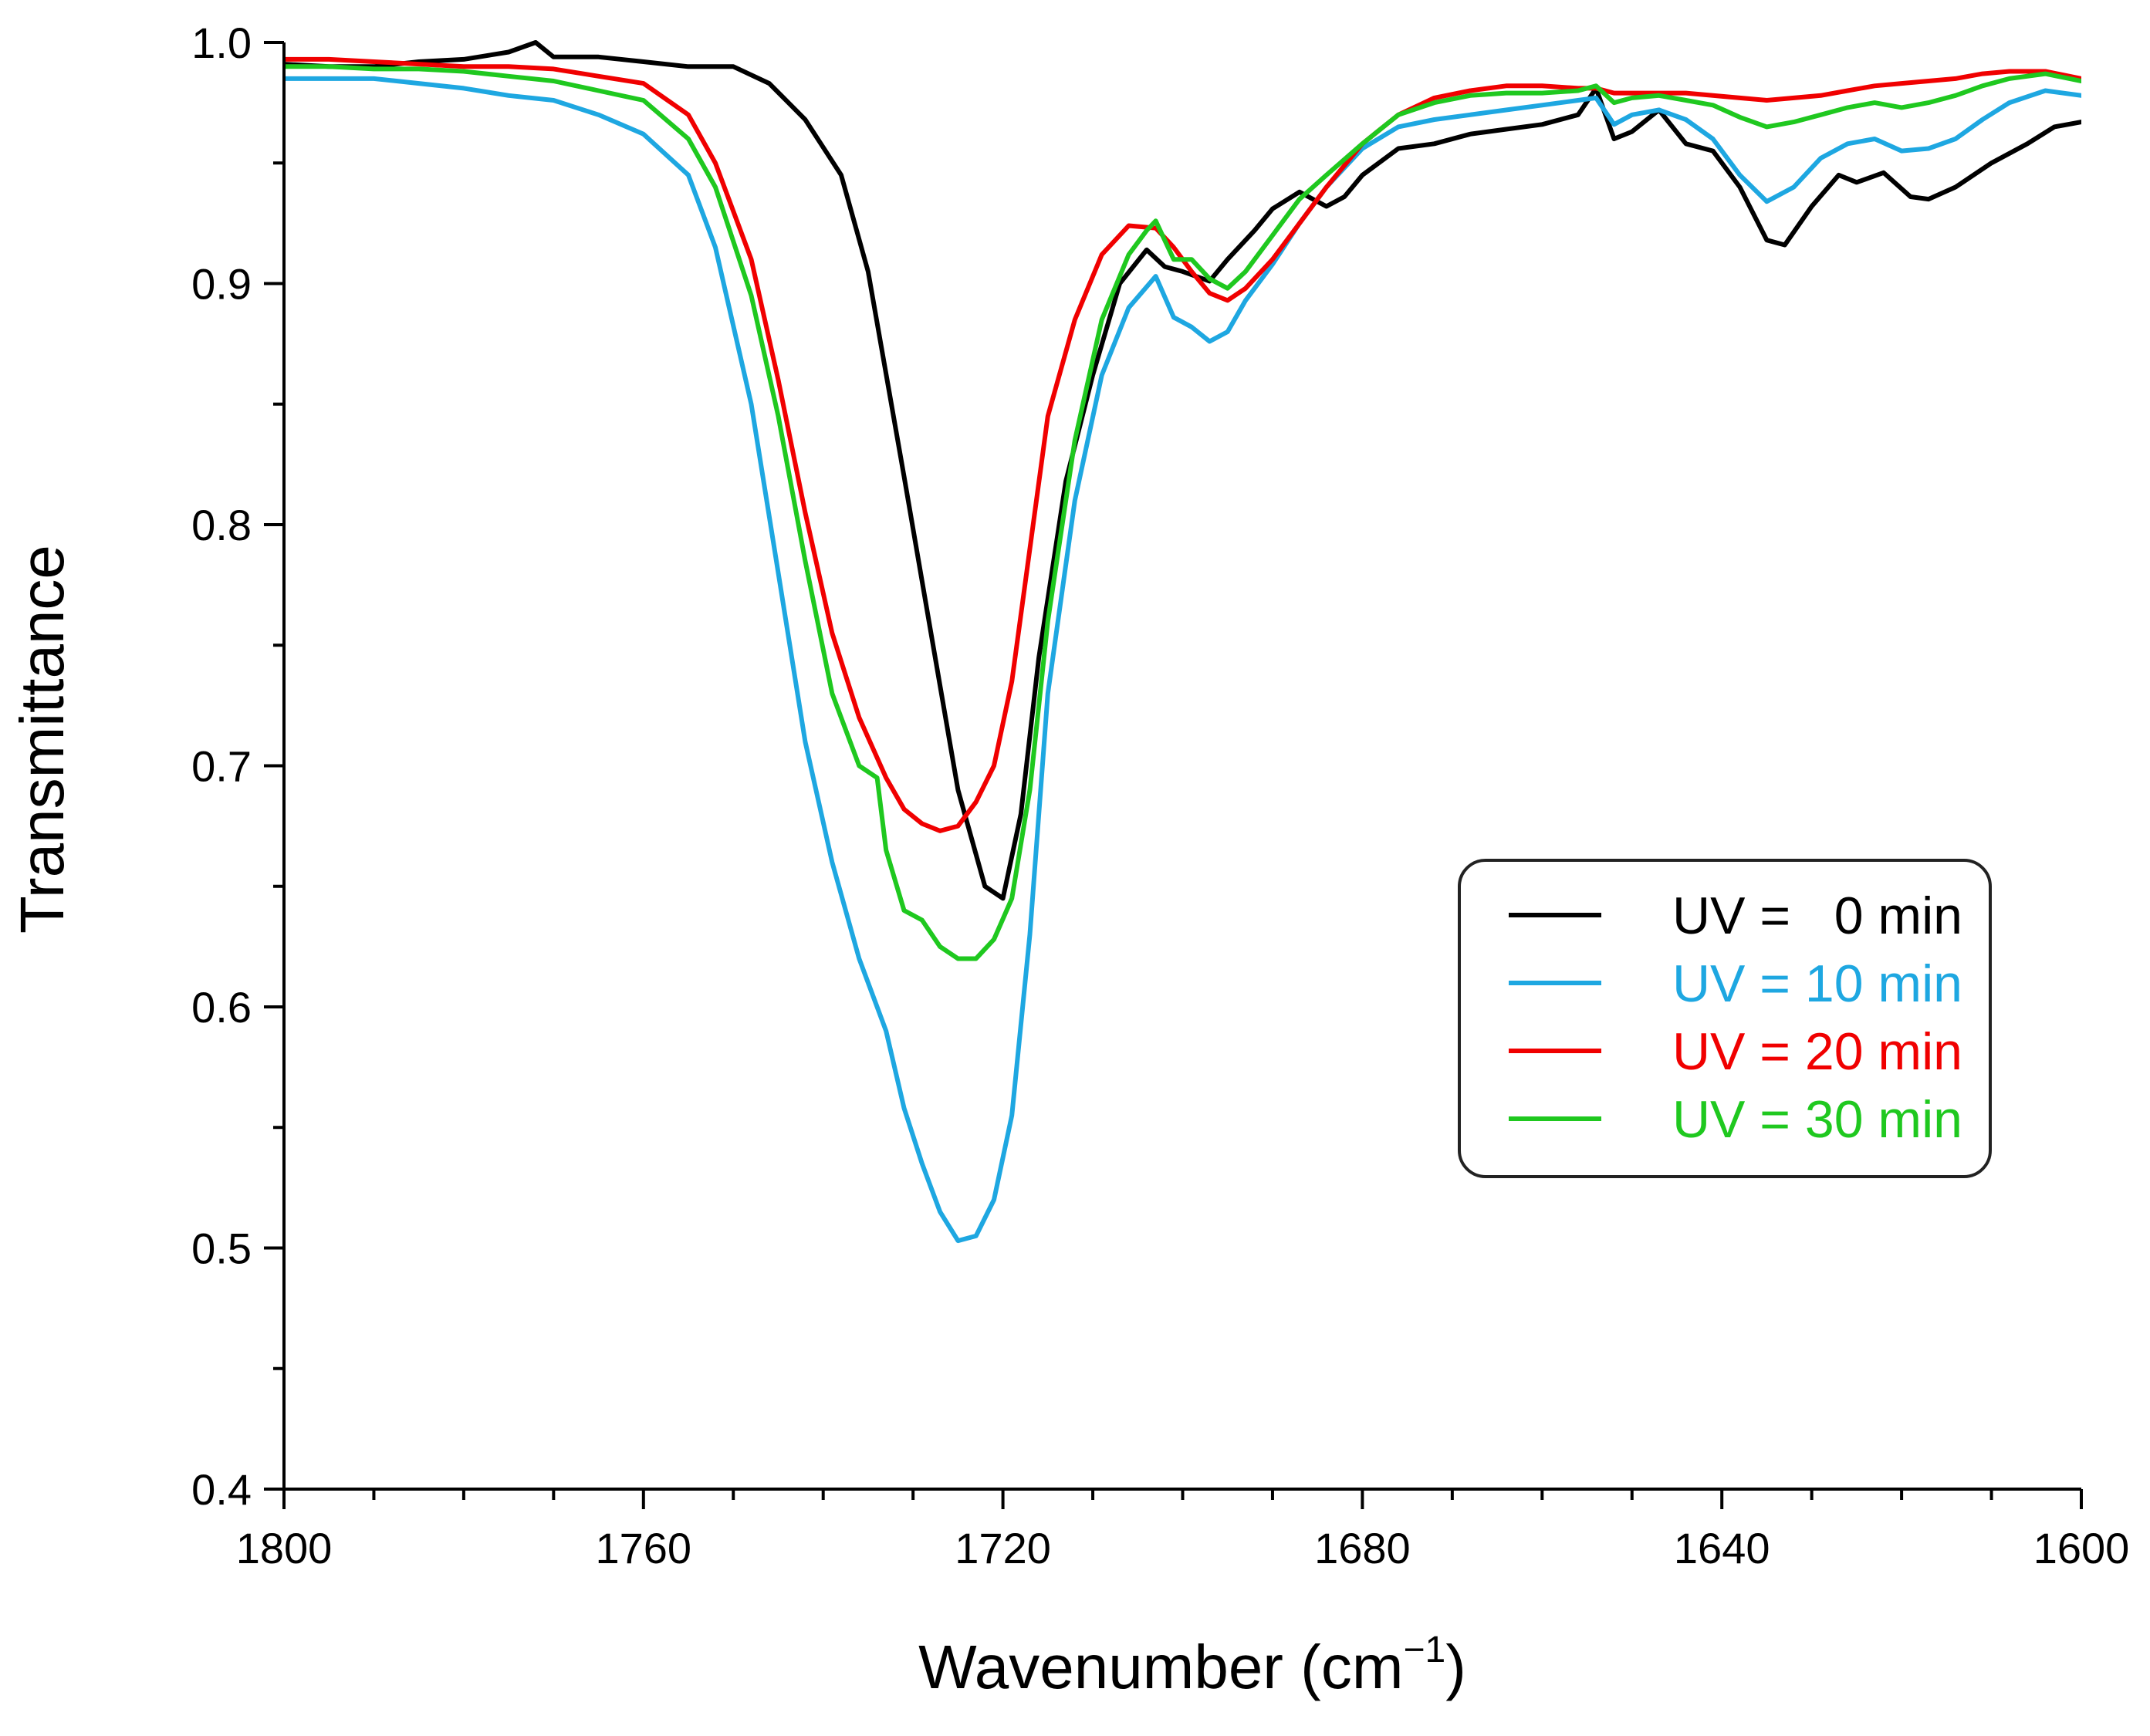  Describe the element at coordinates (222, 766) in the screenshot. I see `y-tick-label: 0.7` at that location.